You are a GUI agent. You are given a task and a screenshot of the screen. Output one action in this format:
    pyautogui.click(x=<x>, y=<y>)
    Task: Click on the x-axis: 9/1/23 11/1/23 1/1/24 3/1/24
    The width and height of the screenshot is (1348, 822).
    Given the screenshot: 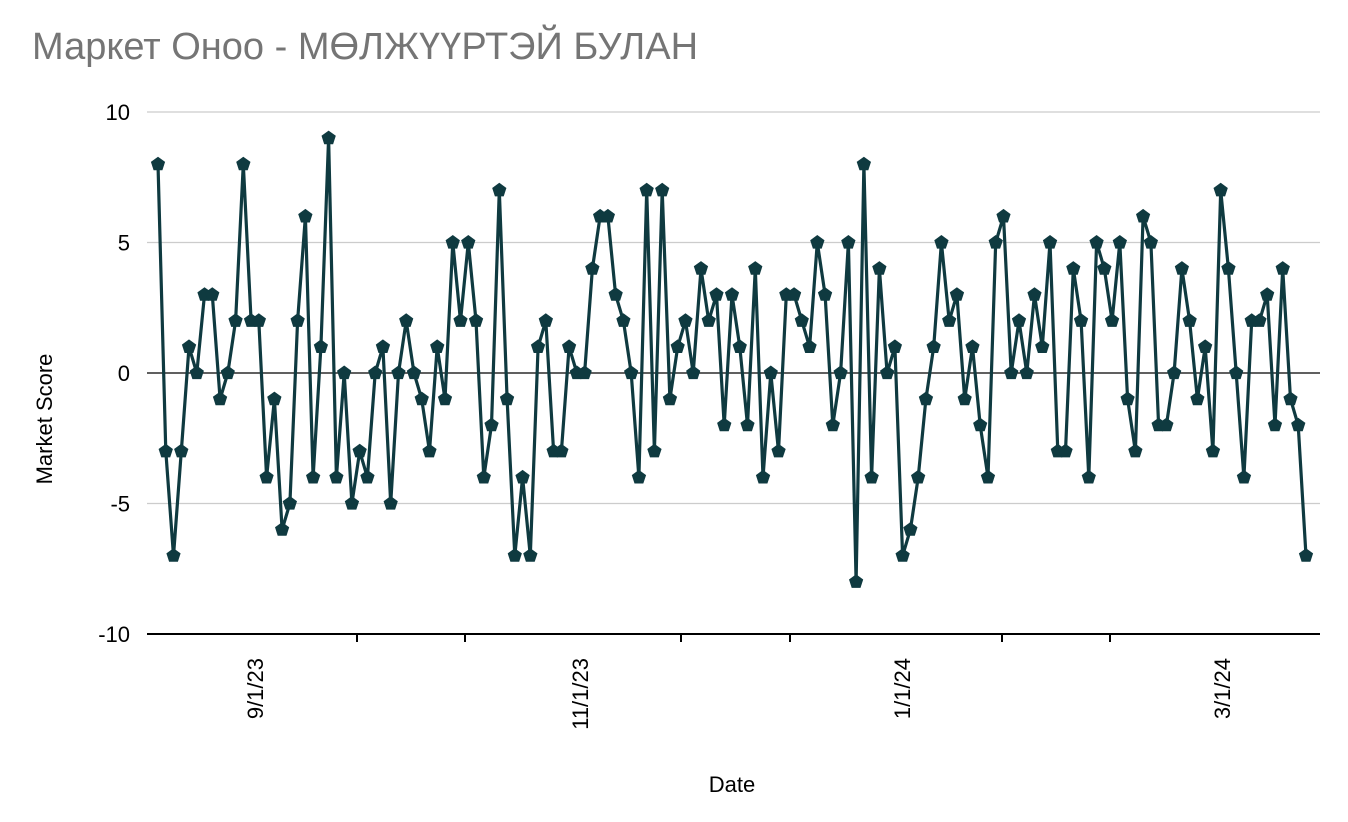 What is the action you would take?
    pyautogui.click(x=739, y=682)
    